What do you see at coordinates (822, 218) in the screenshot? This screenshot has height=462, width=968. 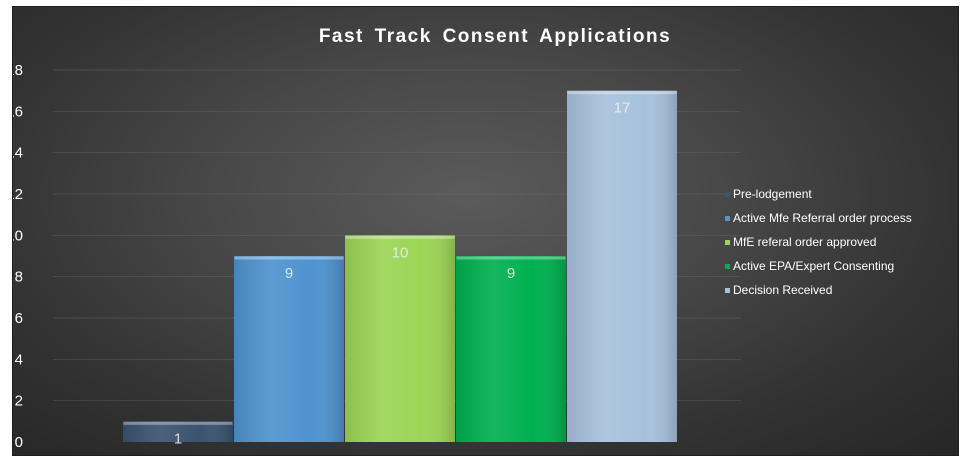 I see `legend-label: Active Mfe Referral order process` at bounding box center [822, 218].